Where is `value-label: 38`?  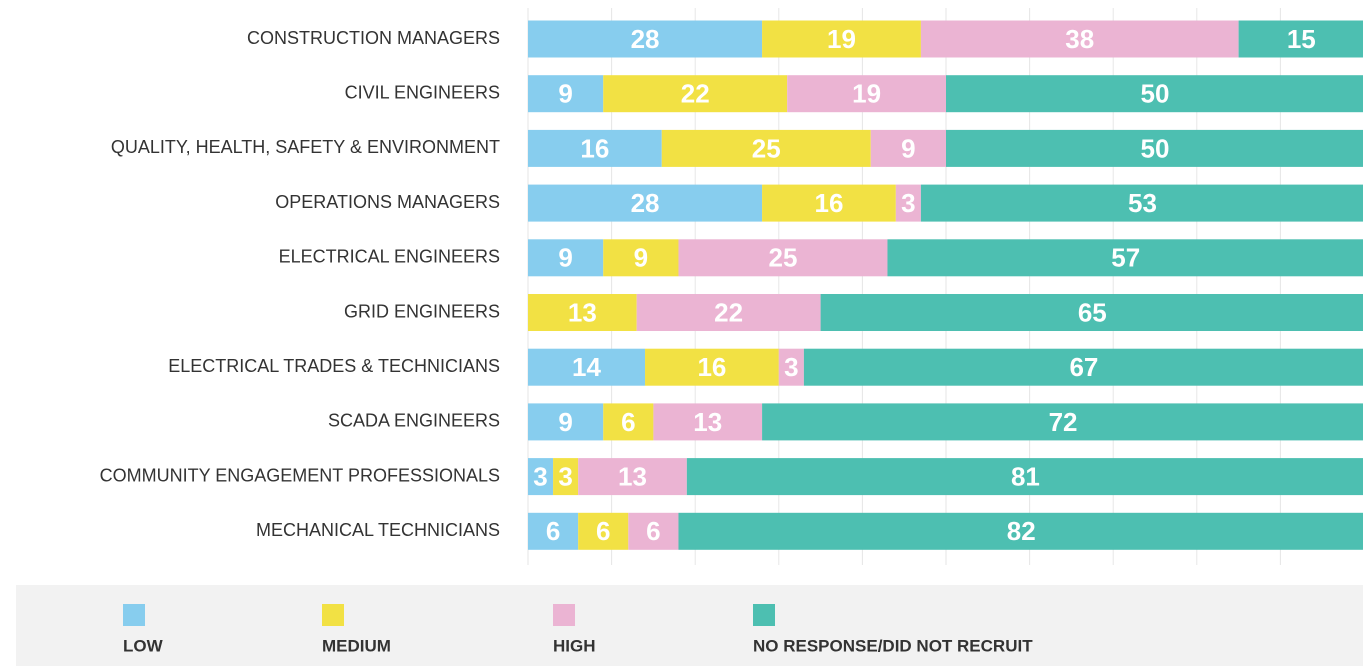 value-label: 38 is located at coordinates (1079, 39).